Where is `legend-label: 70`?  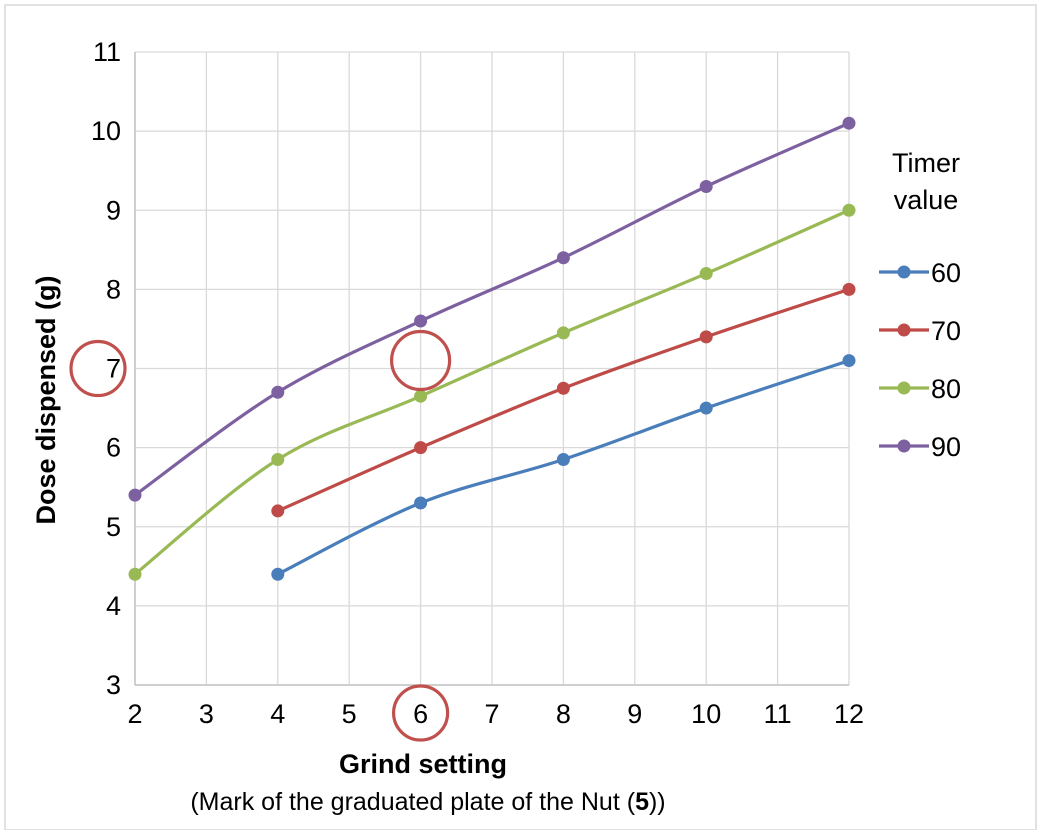
legend-label: 70 is located at coordinates (946, 331).